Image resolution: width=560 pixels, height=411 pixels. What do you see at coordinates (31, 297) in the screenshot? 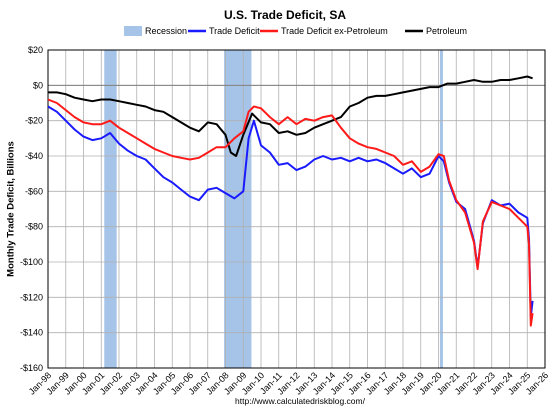
I see `y-tick-label: -$120` at bounding box center [31, 297].